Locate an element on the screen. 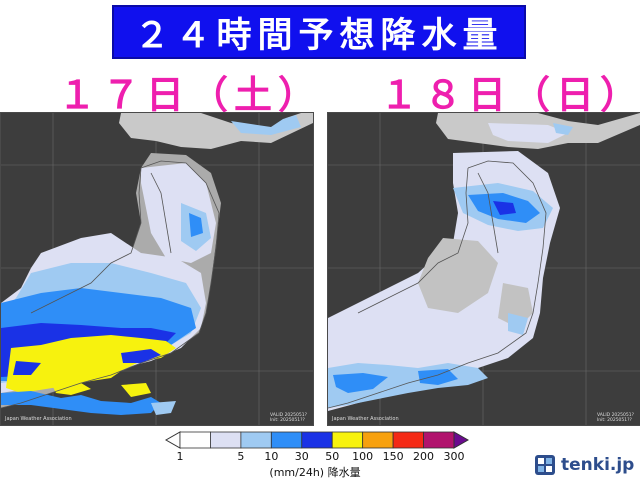 This screenshot has width=640, height=481. legend-tick-label: 200 is located at coordinates (424, 456).